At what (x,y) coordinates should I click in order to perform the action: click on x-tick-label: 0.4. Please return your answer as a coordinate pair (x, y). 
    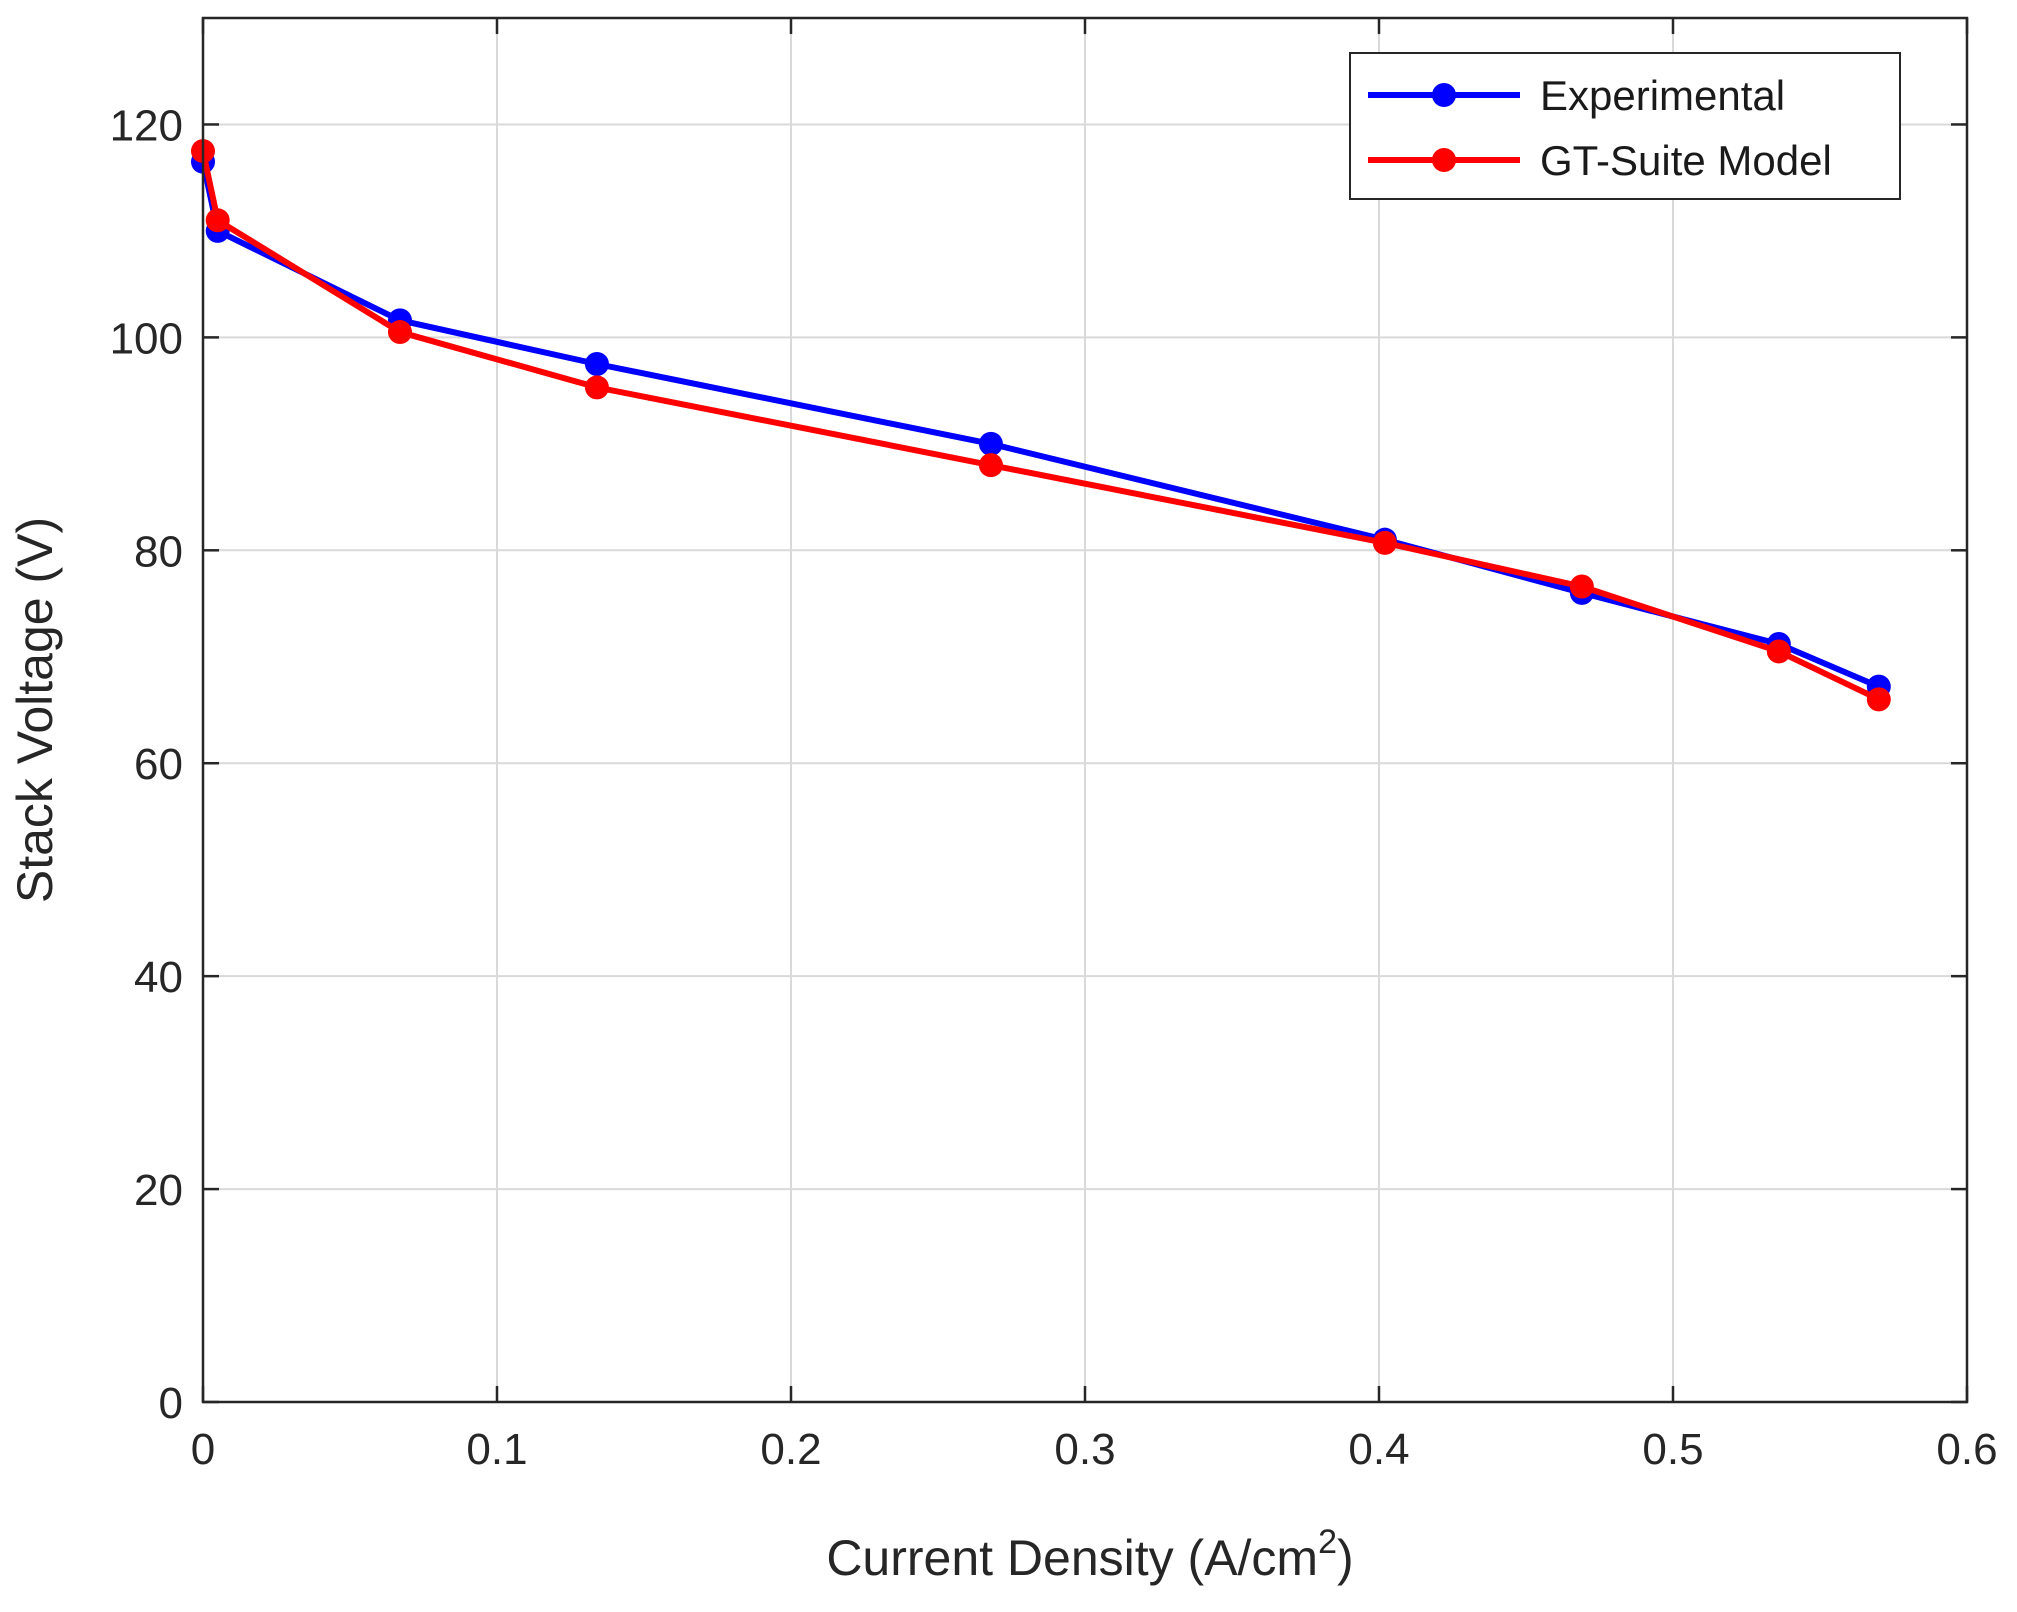
    Looking at the image, I should click on (1378, 1449).